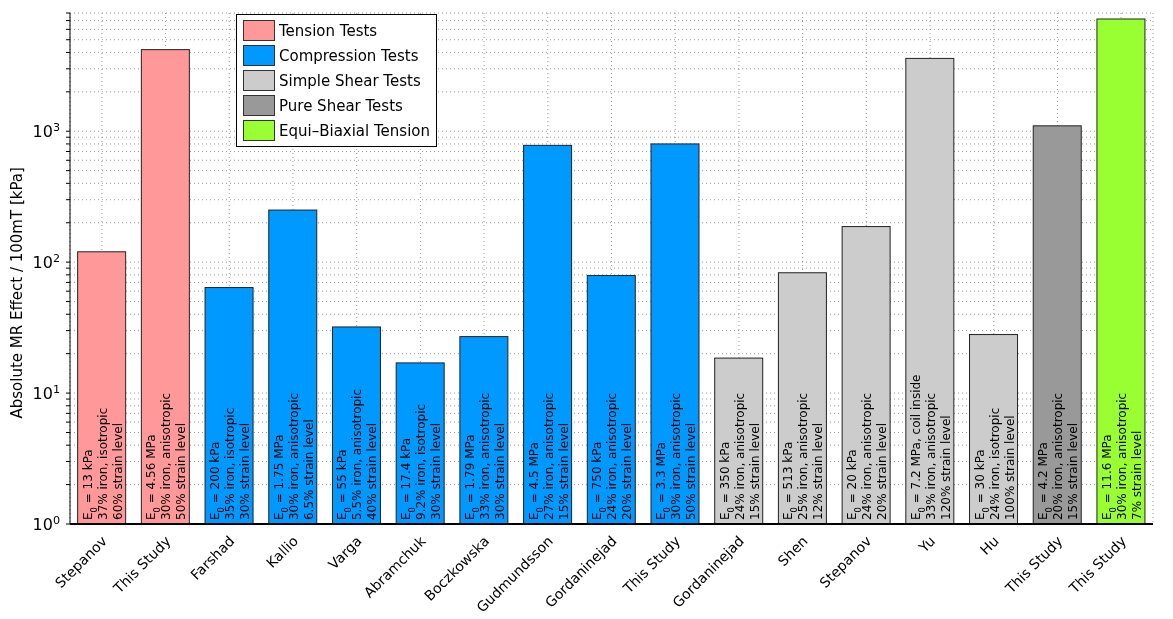 Image resolution: width=1173 pixels, height=619 pixels. I want to click on y-tick-label: 10$^{3}$, so click(46, 131).